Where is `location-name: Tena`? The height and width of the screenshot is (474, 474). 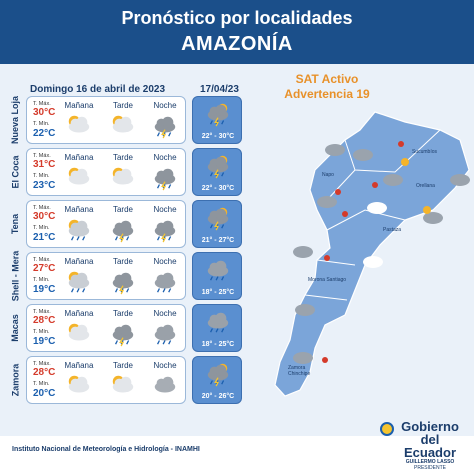
location-name: Tena is located at coordinates (15, 224).